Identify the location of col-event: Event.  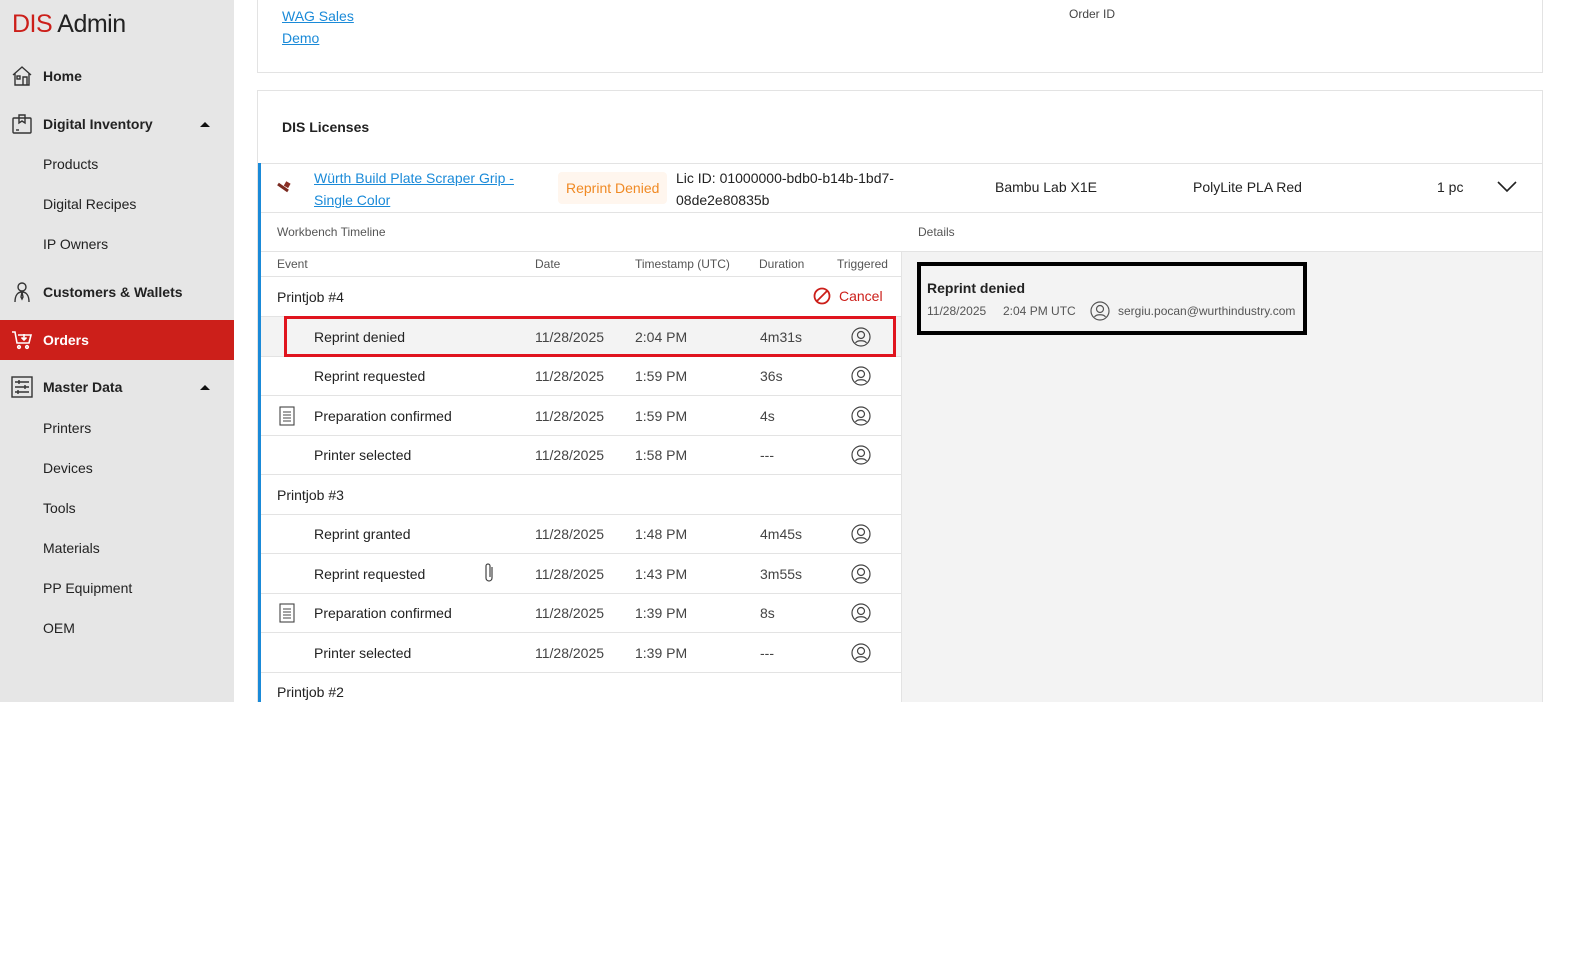
(292, 264).